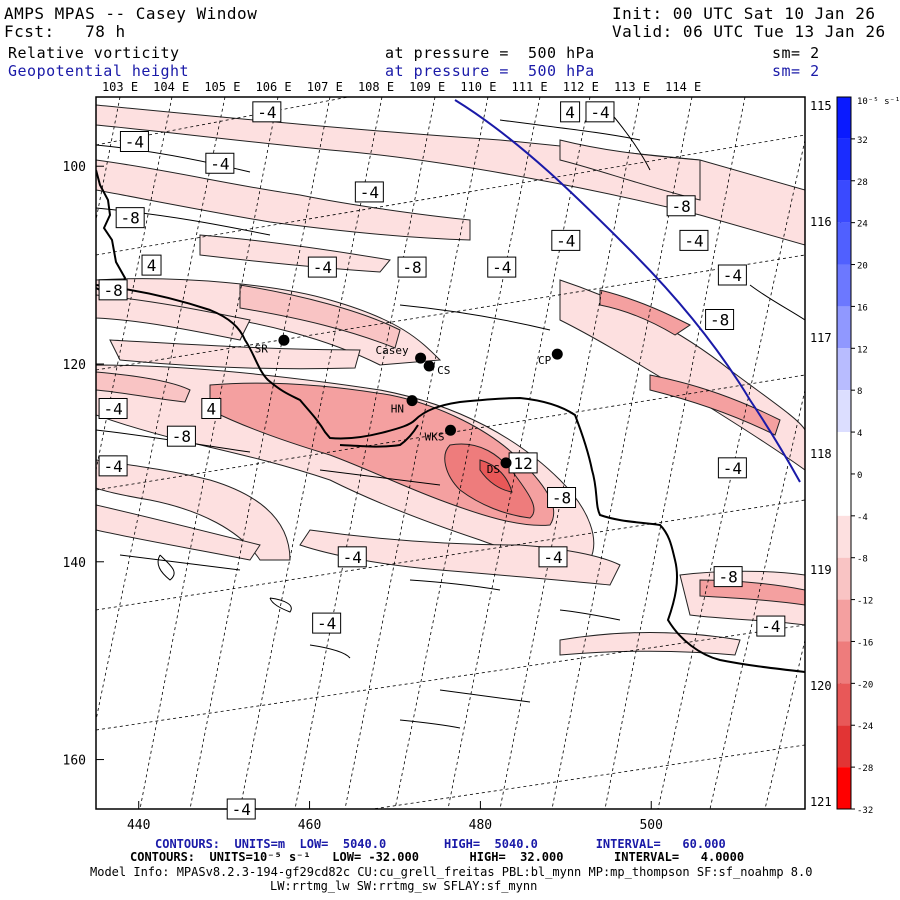  I want to click on contour-label-2: 4, so click(570, 112).